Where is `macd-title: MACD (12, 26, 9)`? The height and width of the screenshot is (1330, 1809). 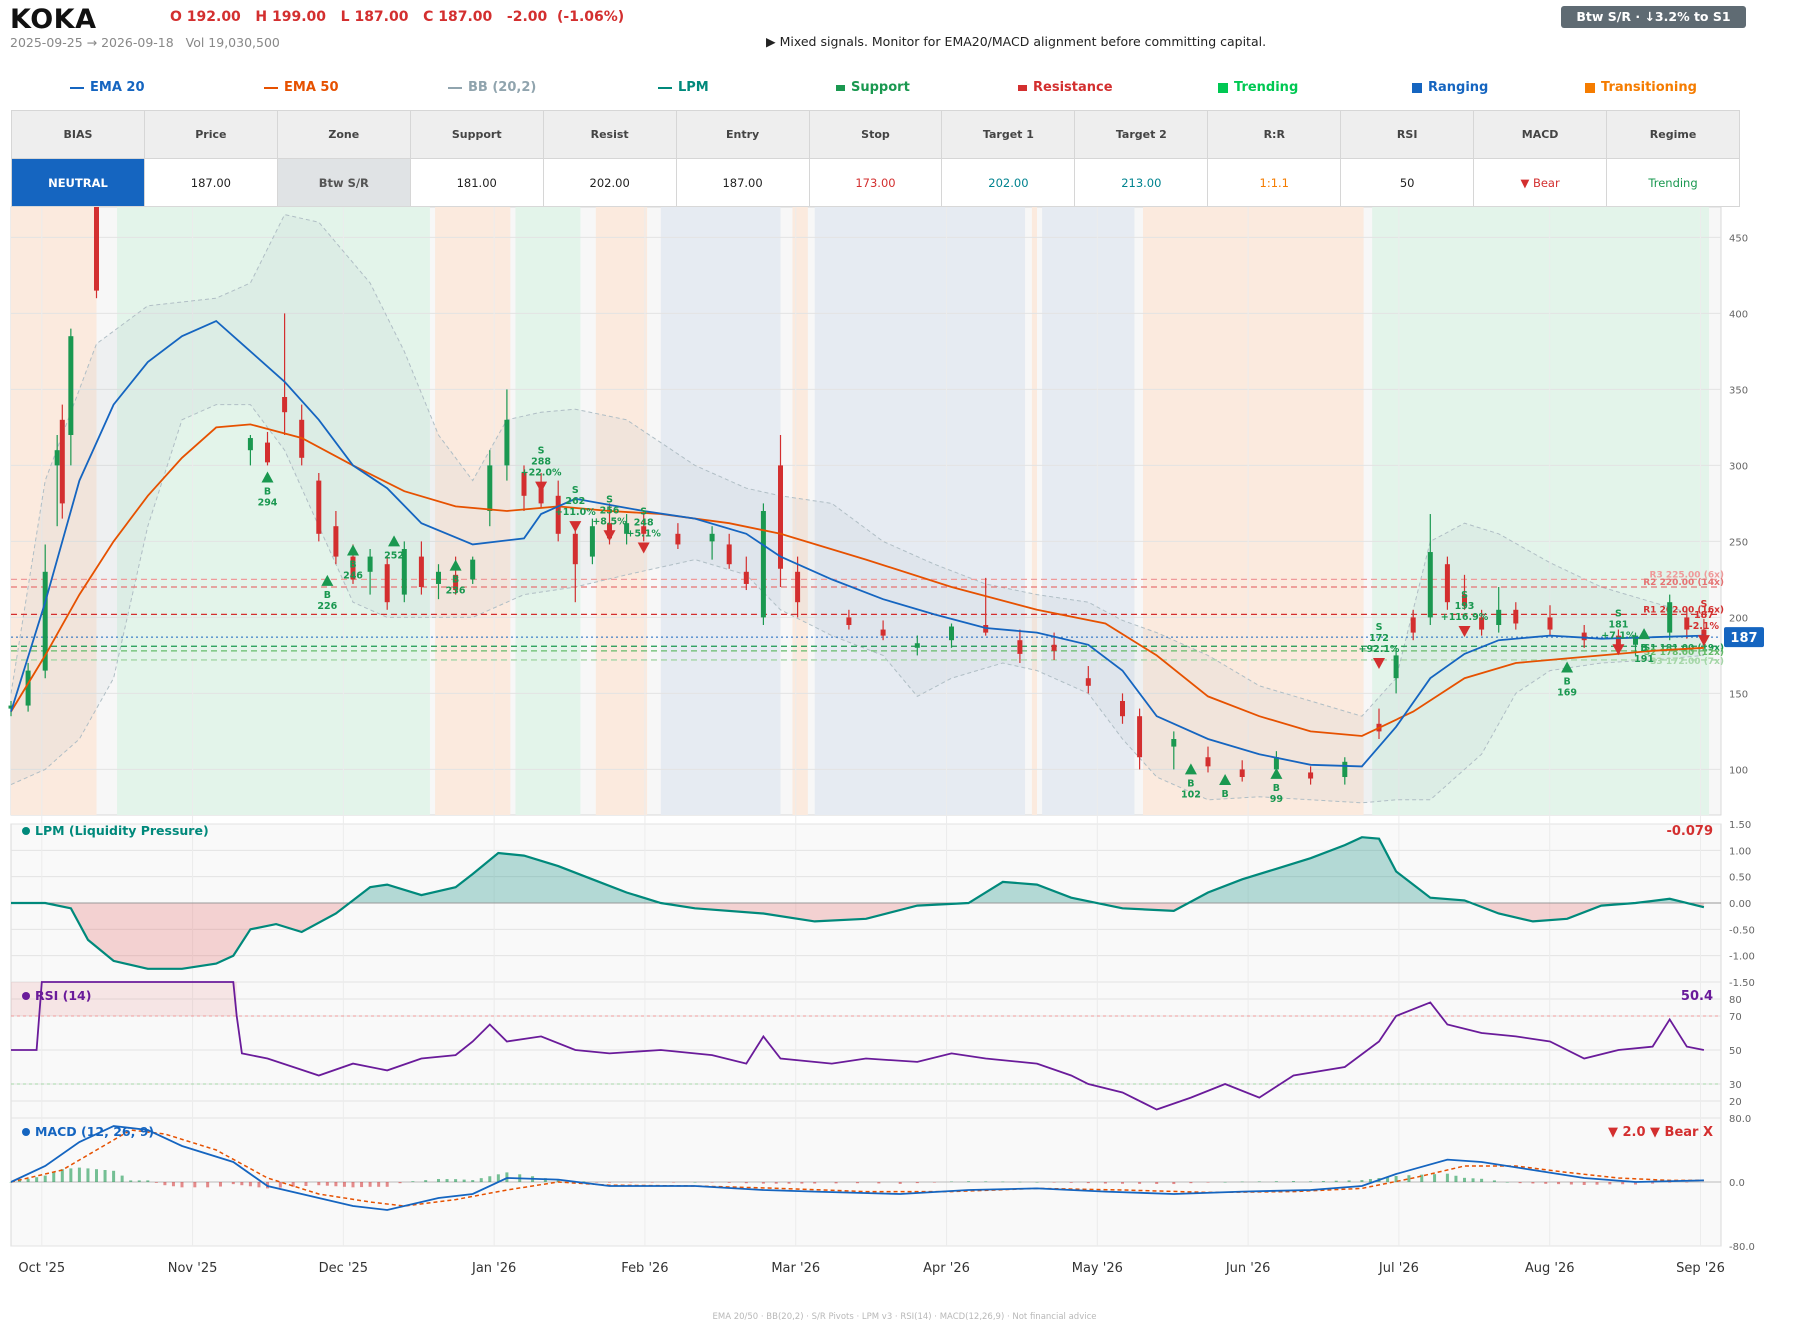
macd-title: MACD (12, 26, 9) is located at coordinates (94, 1131).